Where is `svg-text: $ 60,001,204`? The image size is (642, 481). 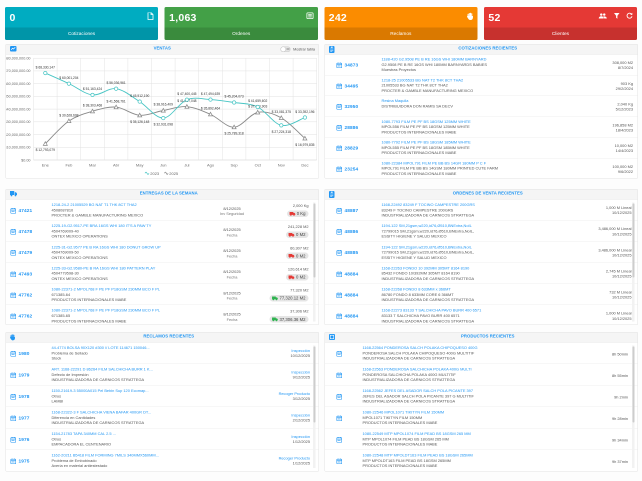 svg-text: $ 60,001,204 is located at coordinates (68, 78).